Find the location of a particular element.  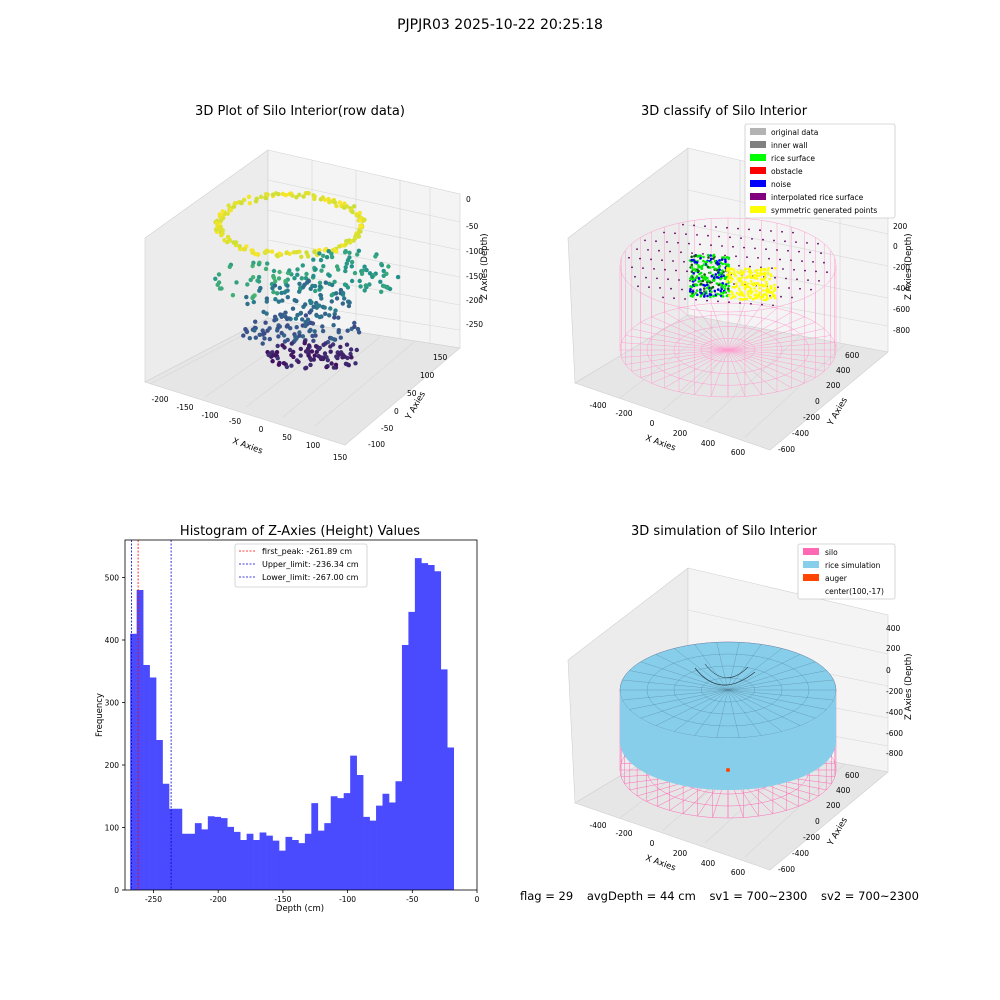

panel1-zlabel: Z Axies (Depth) is located at coordinates (485, 266).